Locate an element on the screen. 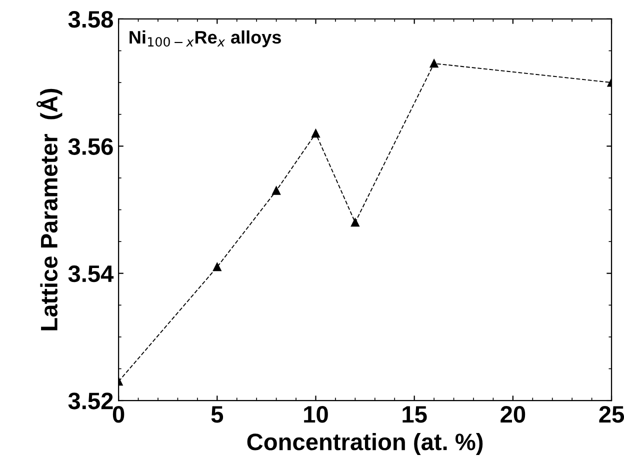  y-tick-label: 3.52 is located at coordinates (90, 401).